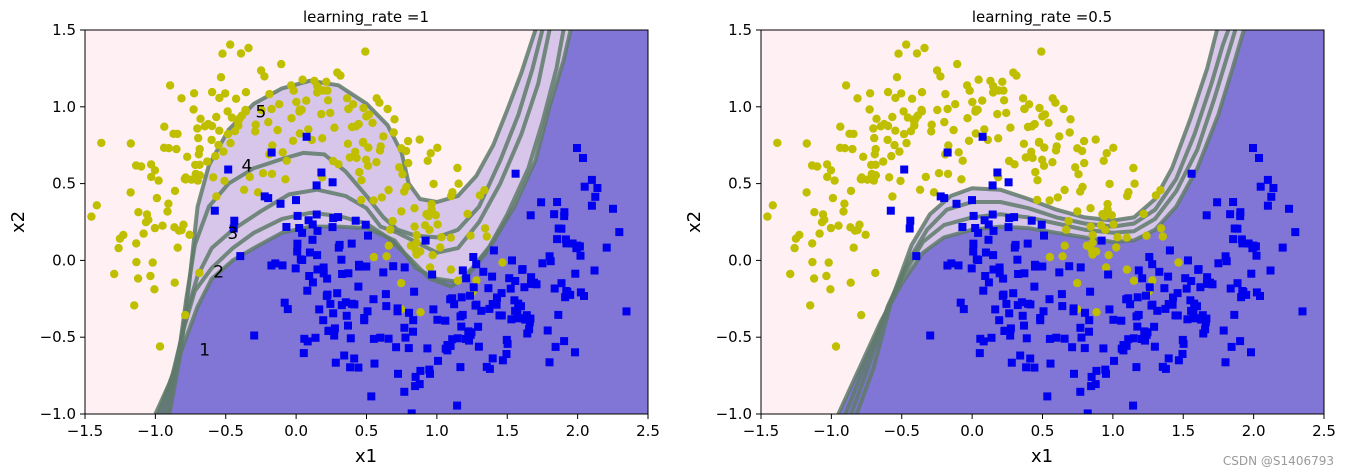 This screenshot has height=474, width=1348. What do you see at coordinates (740, 184) in the screenshot?
I see `y-tick-label: 0.5` at bounding box center [740, 184].